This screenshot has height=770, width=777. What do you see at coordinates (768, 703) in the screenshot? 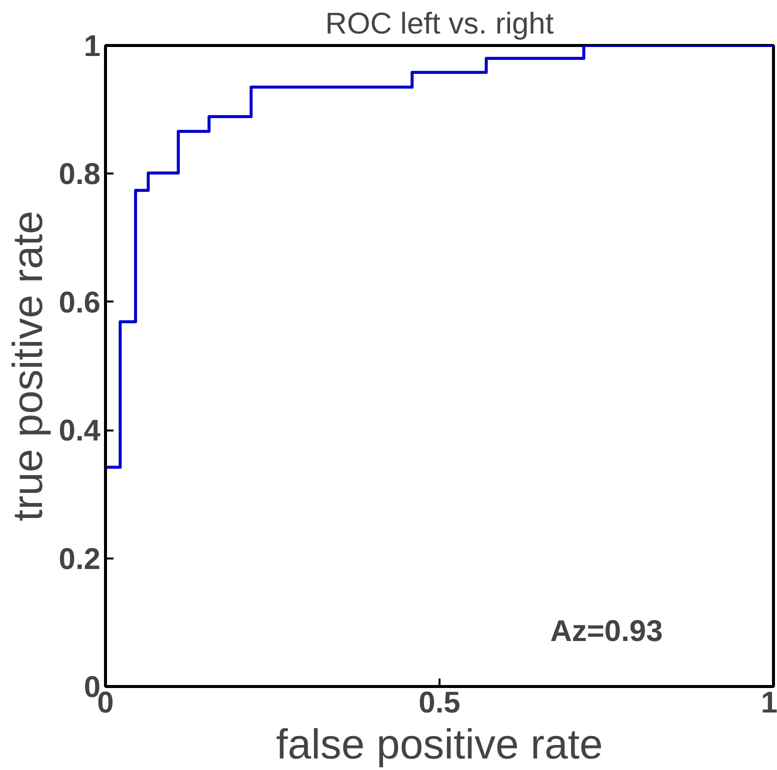
I see `x-tick-label: 1` at bounding box center [768, 703].